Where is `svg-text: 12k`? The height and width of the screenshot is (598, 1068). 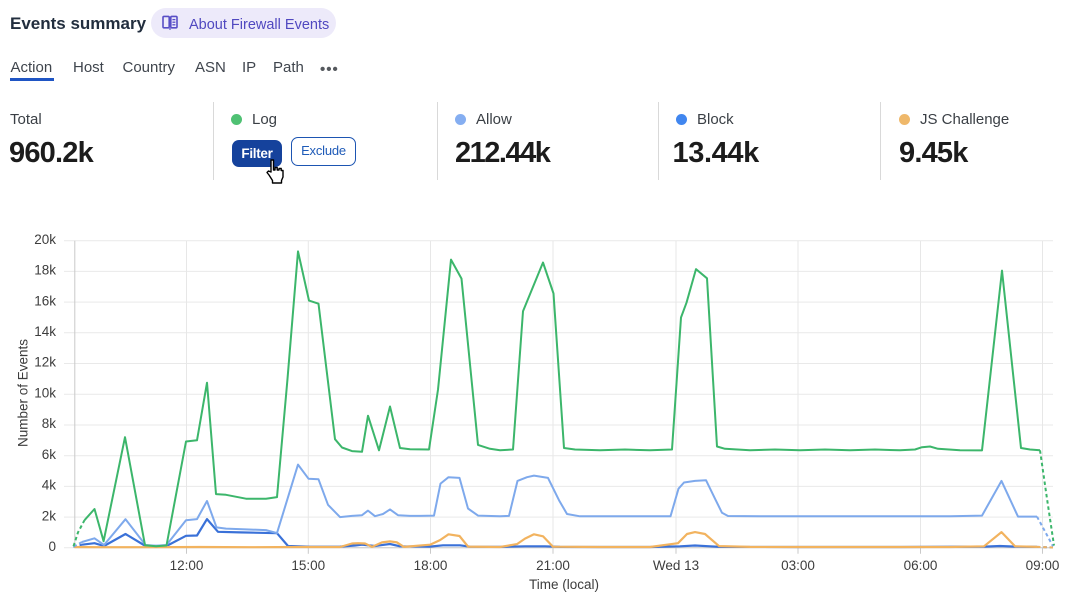
svg-text: 12k is located at coordinates (45, 362).